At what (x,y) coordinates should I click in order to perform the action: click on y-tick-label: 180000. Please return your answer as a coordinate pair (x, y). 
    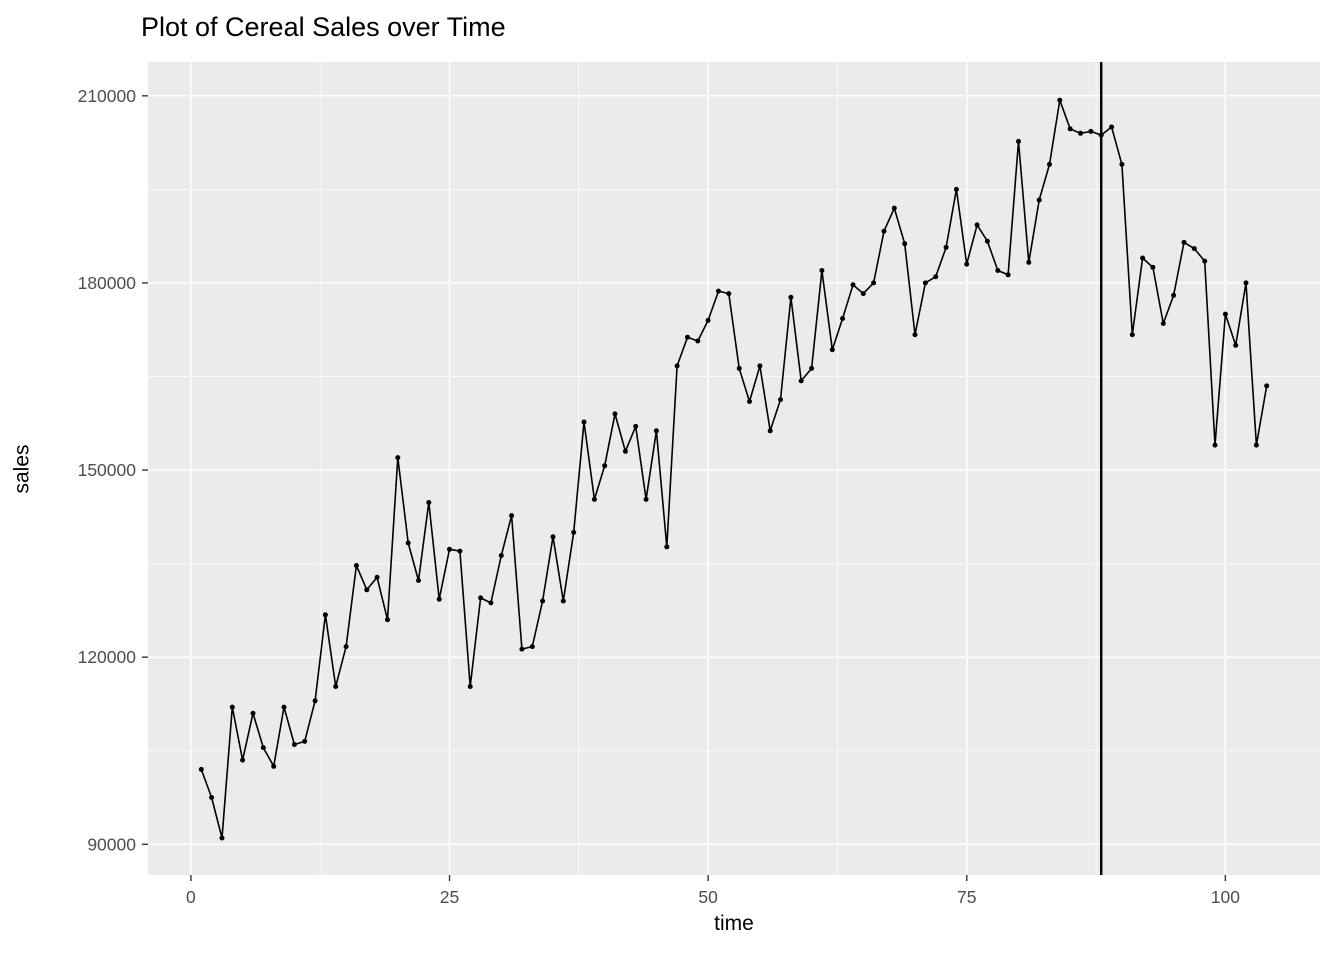
    Looking at the image, I should click on (107, 283).